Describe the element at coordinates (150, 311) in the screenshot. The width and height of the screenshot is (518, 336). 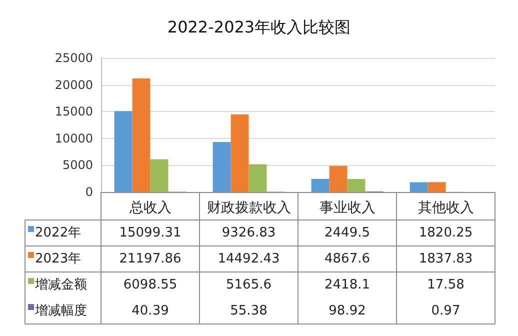
I see `data-label: 40.39` at that location.